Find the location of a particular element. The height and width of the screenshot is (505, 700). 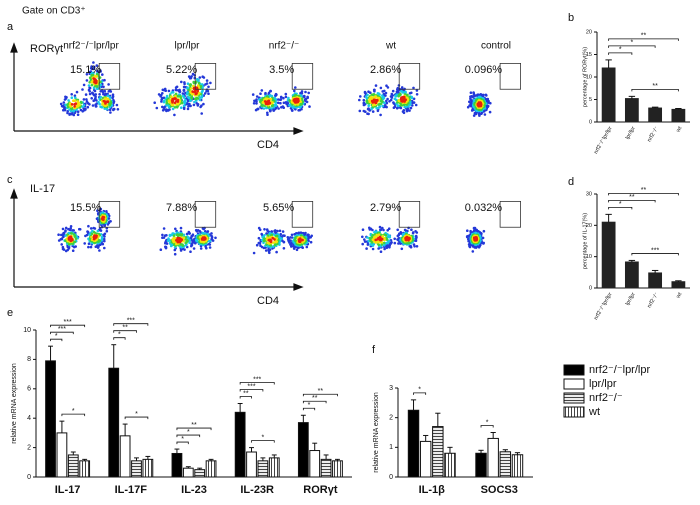

flow-plot: 0.032% is located at coordinates (493, 226).